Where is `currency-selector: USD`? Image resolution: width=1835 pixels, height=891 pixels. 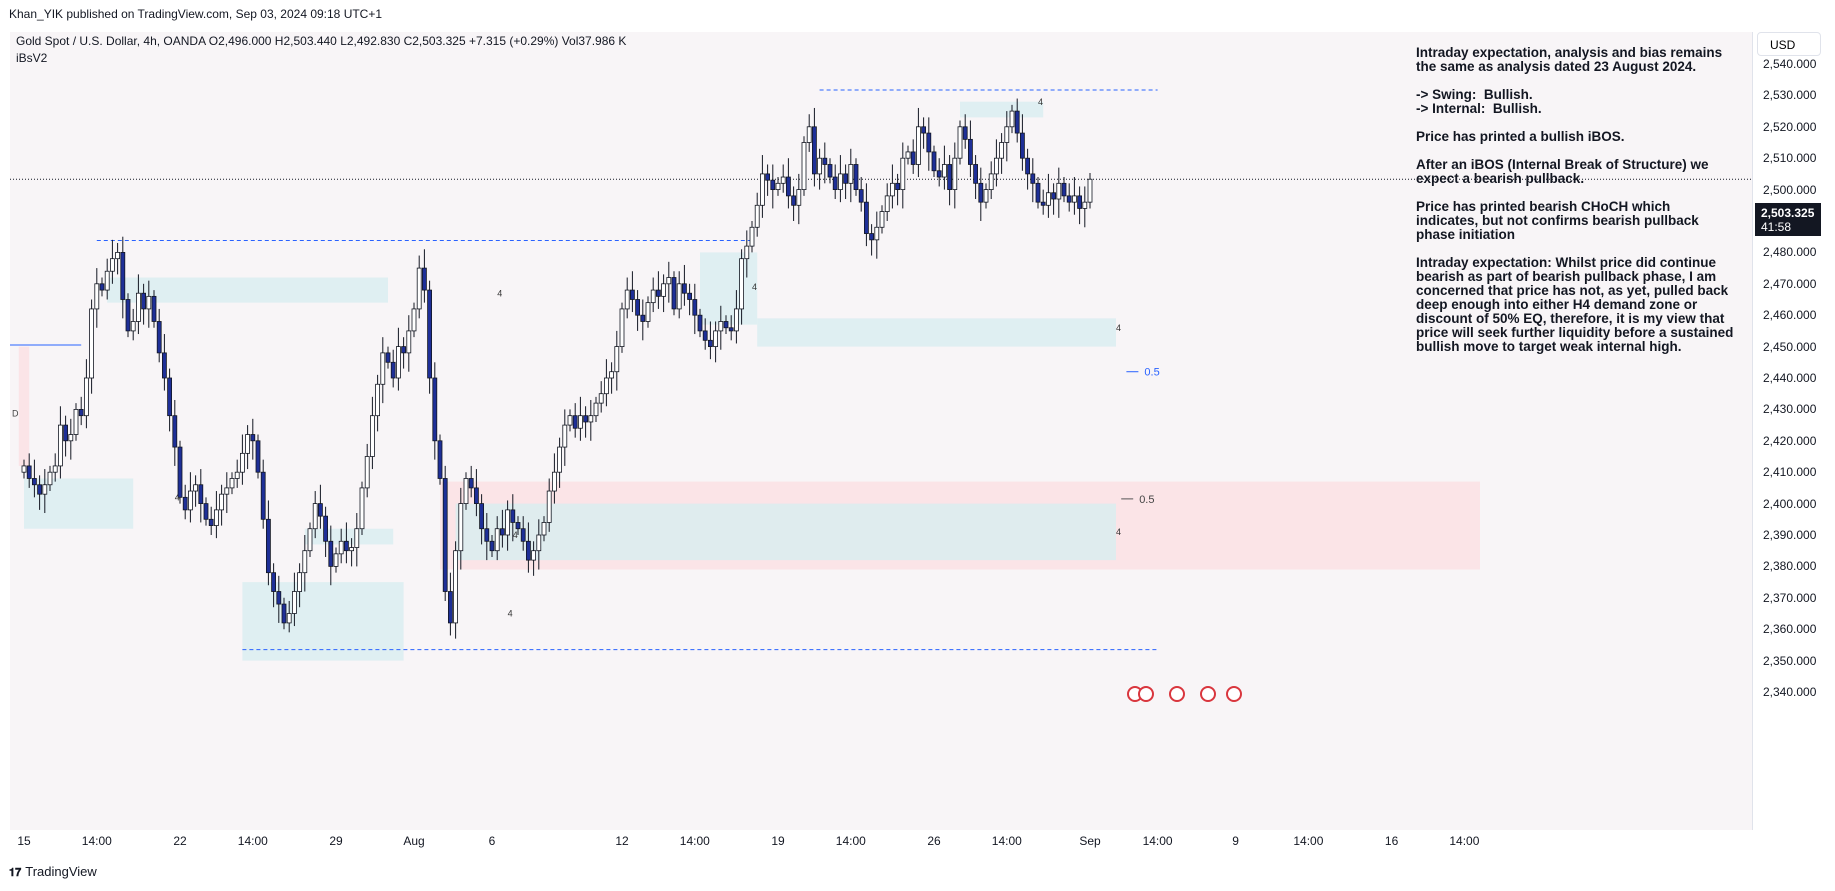
currency-selector: USD is located at coordinates (1789, 44).